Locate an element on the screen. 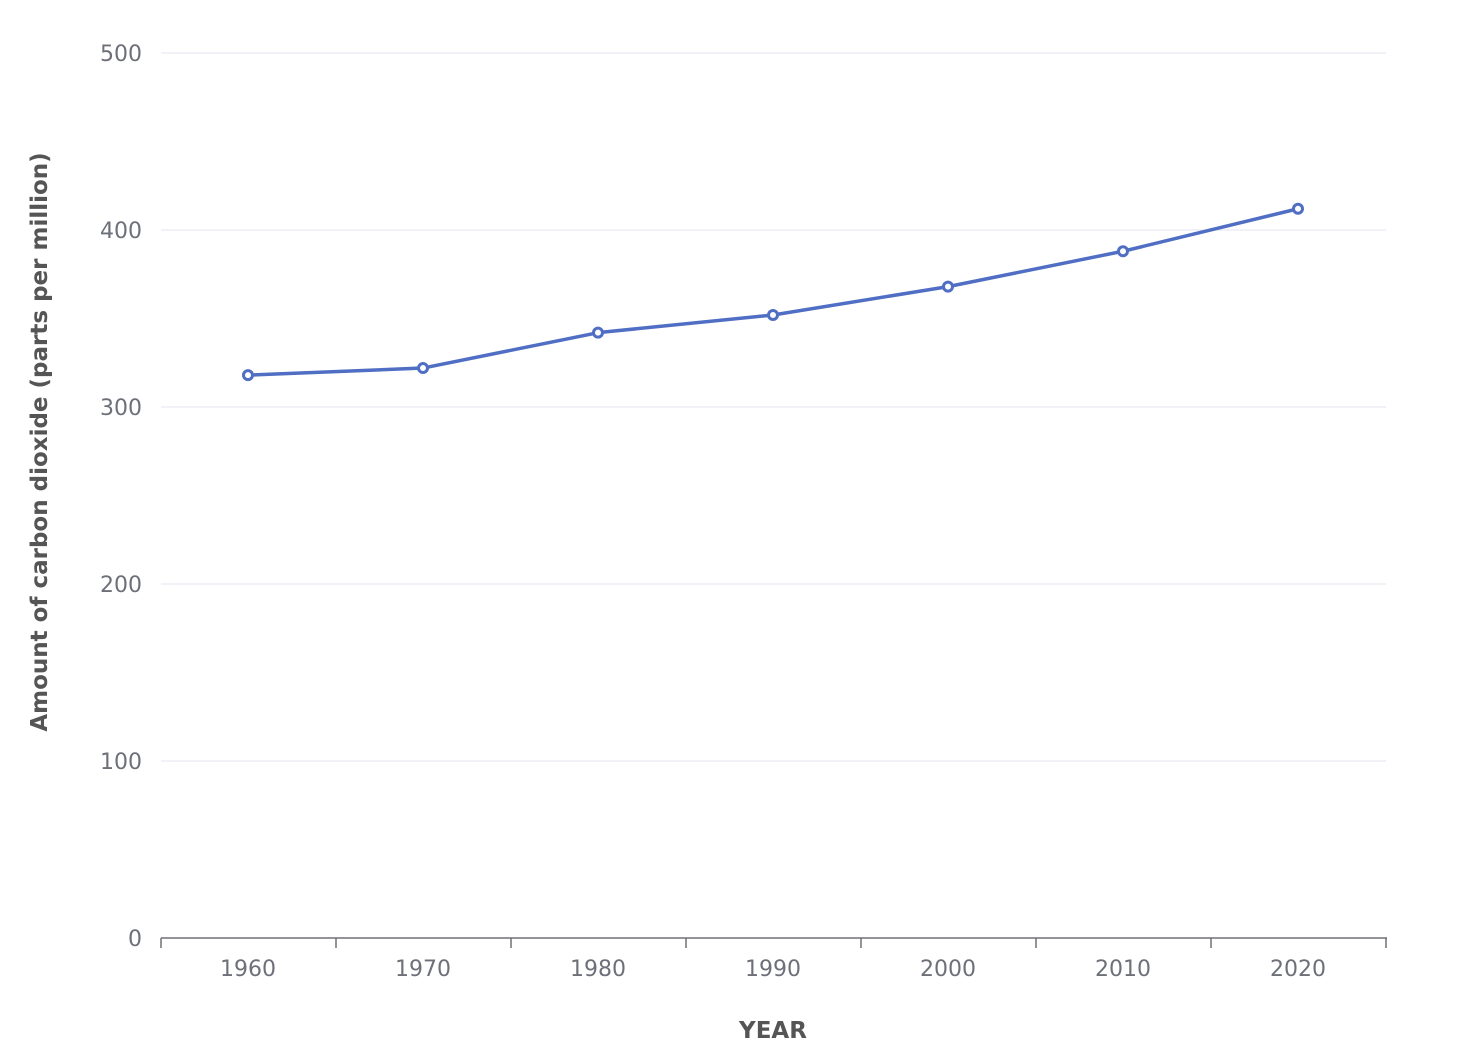 The image size is (1472, 1054). x-axis-title: YEAR is located at coordinates (772, 1031).